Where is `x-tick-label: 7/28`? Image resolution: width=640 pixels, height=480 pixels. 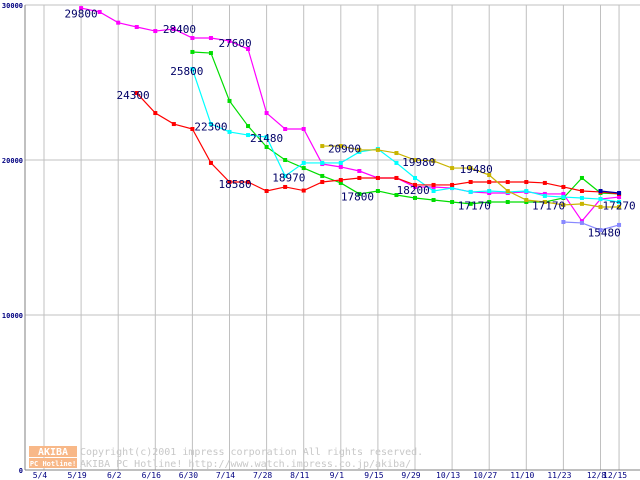
x-tick-label: 7/28 is located at coordinates (262, 475).